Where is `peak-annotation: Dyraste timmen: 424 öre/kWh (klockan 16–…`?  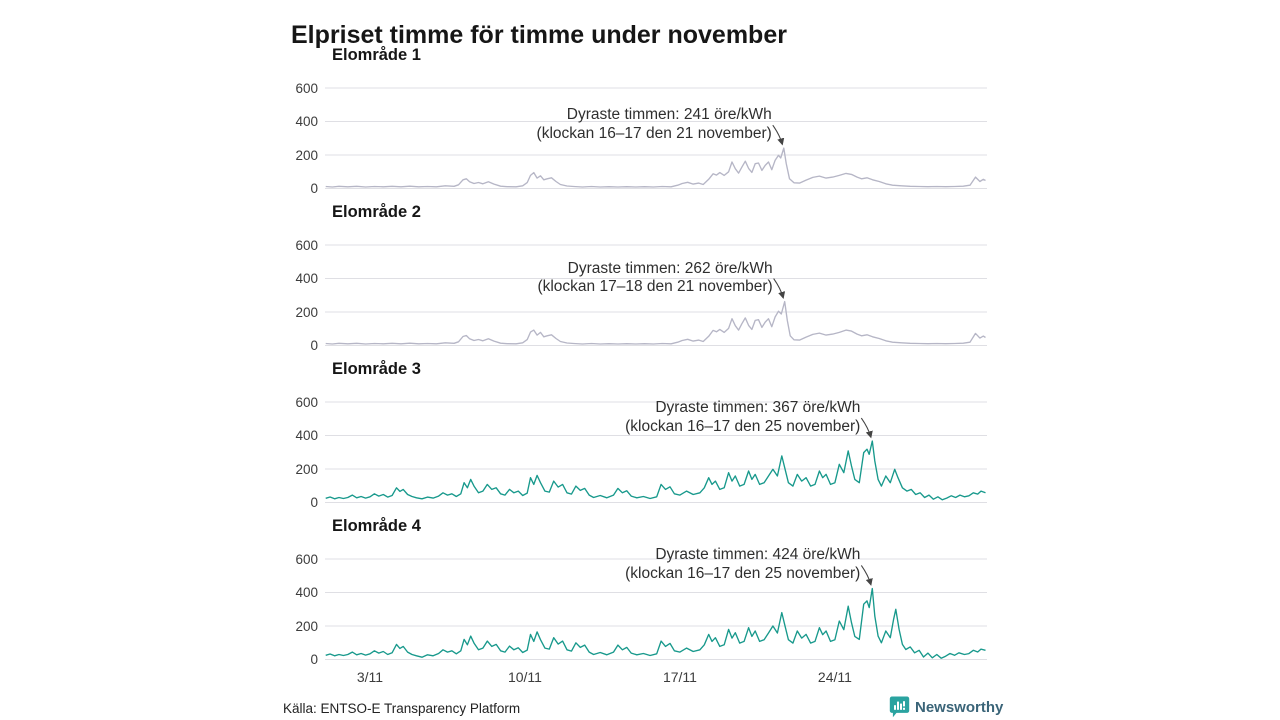
peak-annotation: Dyraste timmen: 424 öre/kWh (klockan 16–… is located at coordinates (650, 564).